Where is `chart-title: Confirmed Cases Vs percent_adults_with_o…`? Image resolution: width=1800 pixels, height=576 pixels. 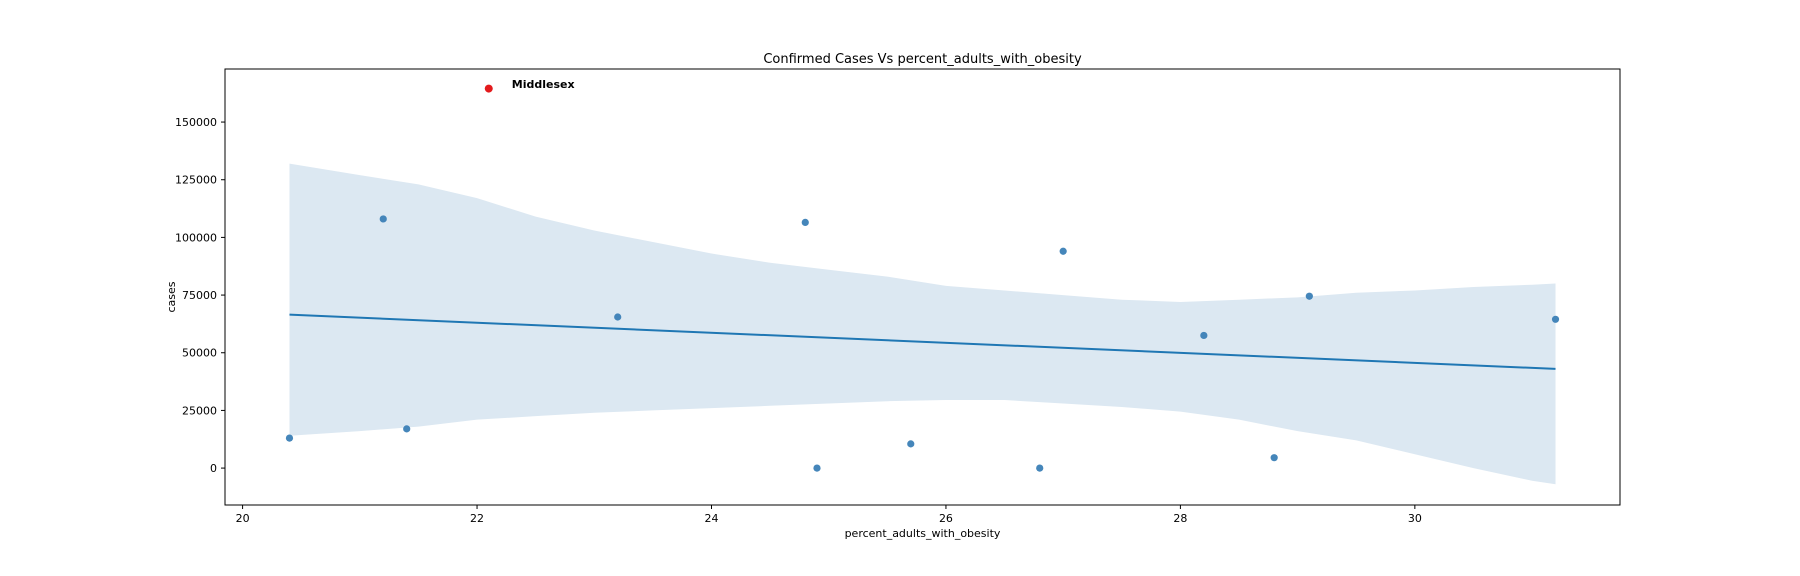 chart-title: Confirmed Cases Vs percent_adults_with_o… is located at coordinates (922, 59).